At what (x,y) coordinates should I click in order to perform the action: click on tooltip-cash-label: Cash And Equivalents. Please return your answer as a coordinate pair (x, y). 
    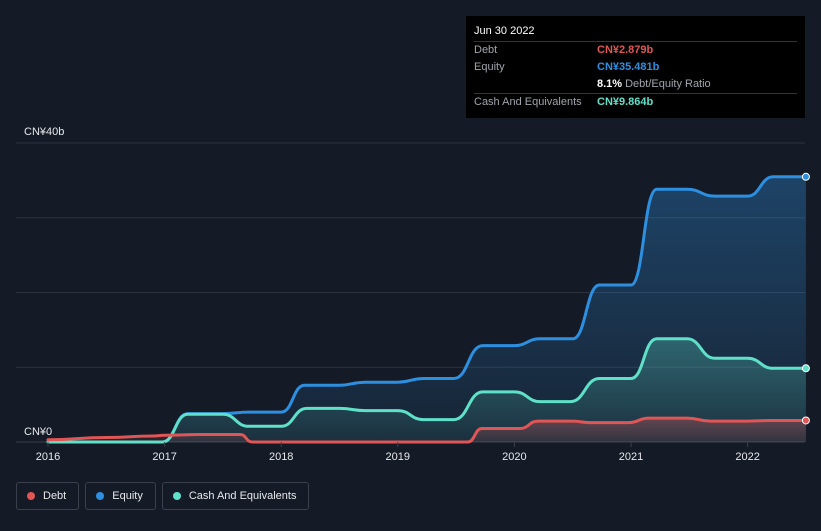
    Looking at the image, I should click on (528, 102).